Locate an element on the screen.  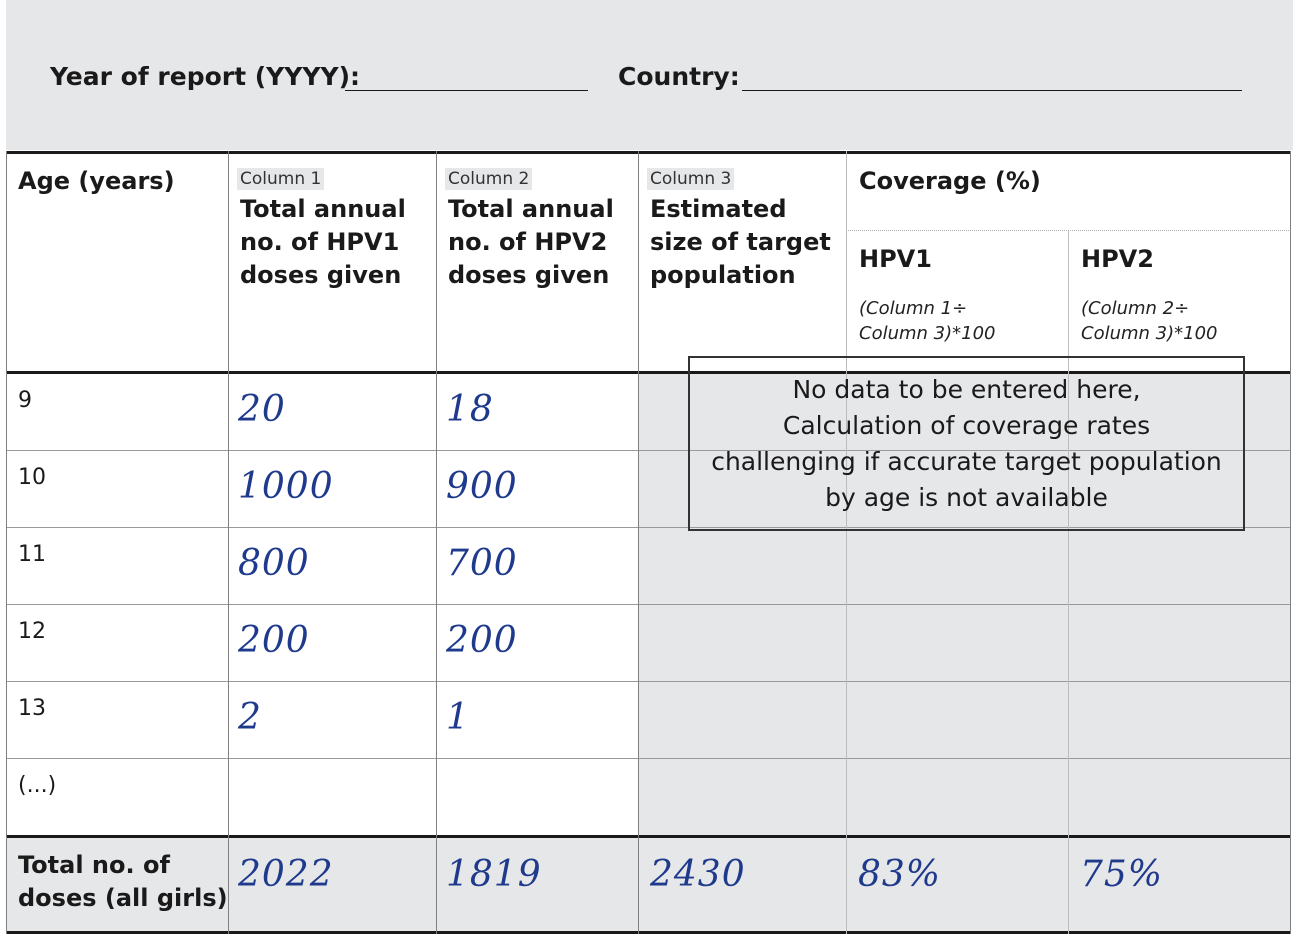
totals-label: Total no. of doses (all girls) is located at coordinates (123, 882).